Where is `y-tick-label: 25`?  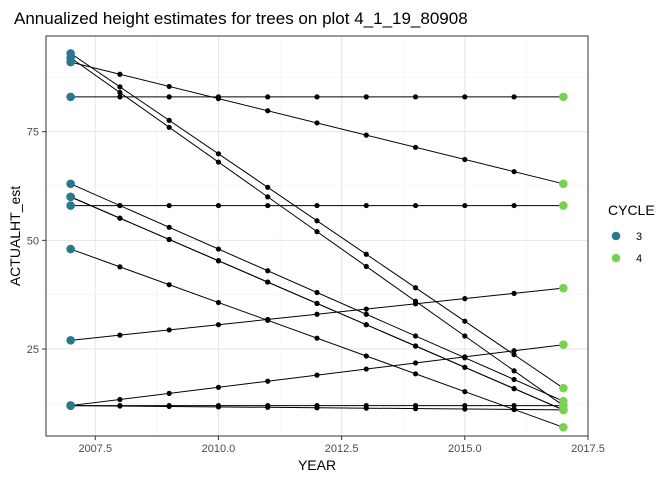 y-tick-label: 25 is located at coordinates (33, 350).